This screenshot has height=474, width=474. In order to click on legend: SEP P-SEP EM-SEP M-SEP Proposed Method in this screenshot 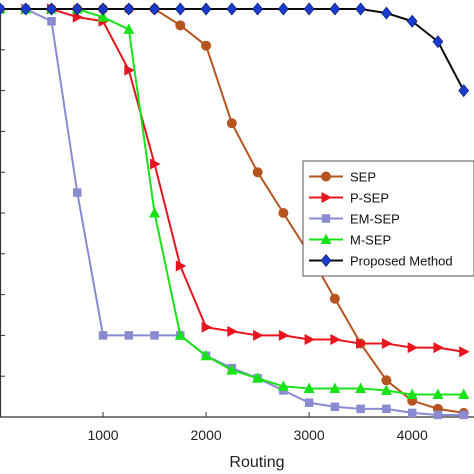, I will do `click(388, 218)`.